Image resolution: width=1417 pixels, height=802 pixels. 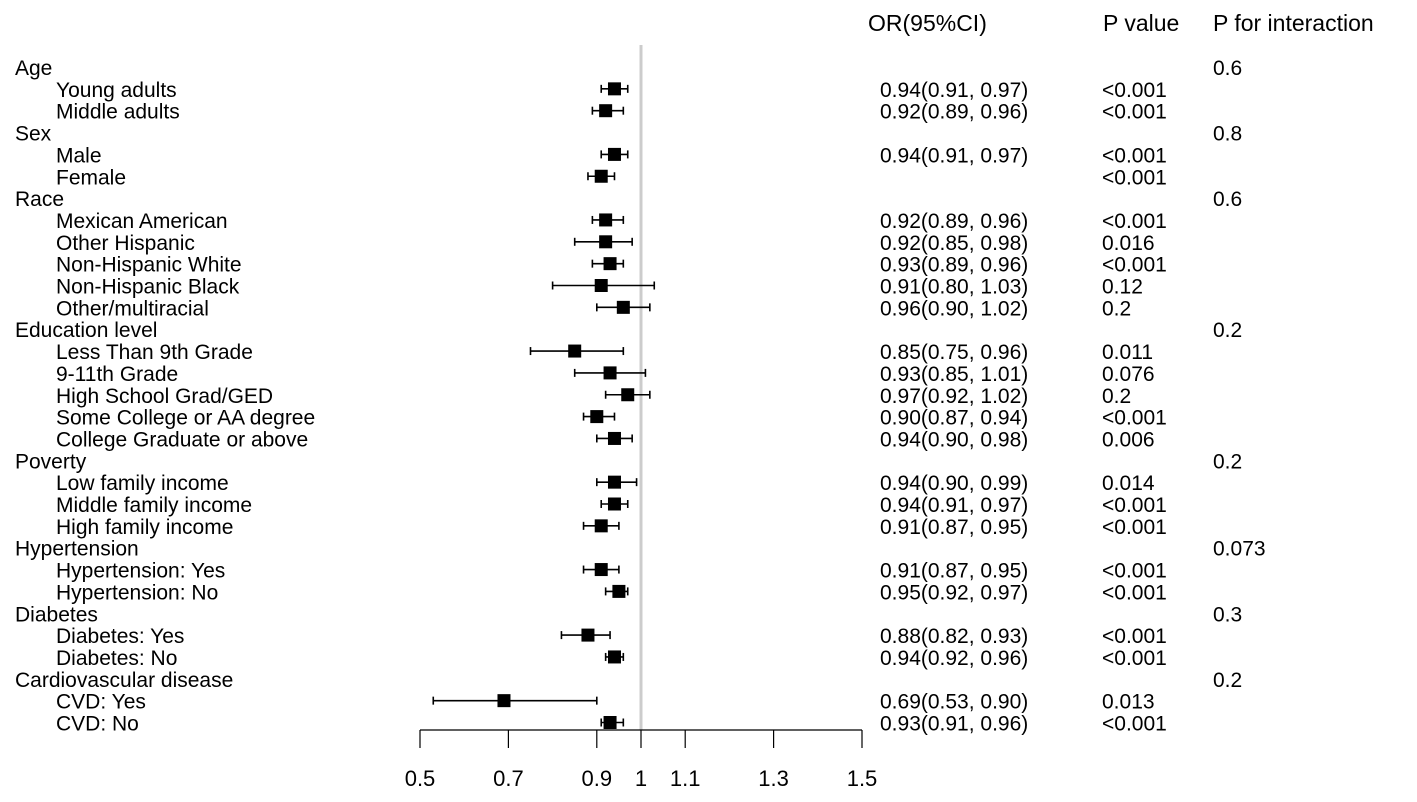 What do you see at coordinates (954, 243) in the screenshot?
I see `or-ci-value: 0.92(0.85, 0.98)` at bounding box center [954, 243].